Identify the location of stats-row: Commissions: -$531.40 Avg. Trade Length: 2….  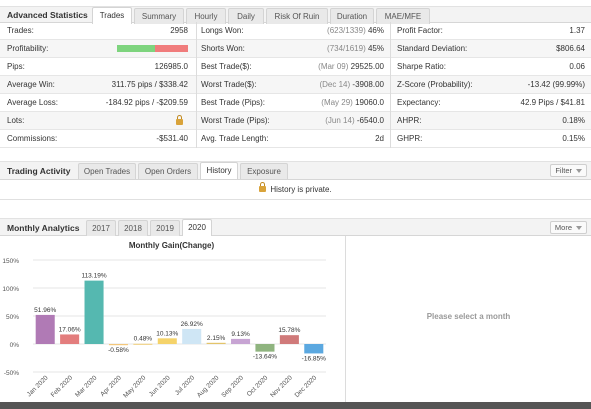
(295, 139).